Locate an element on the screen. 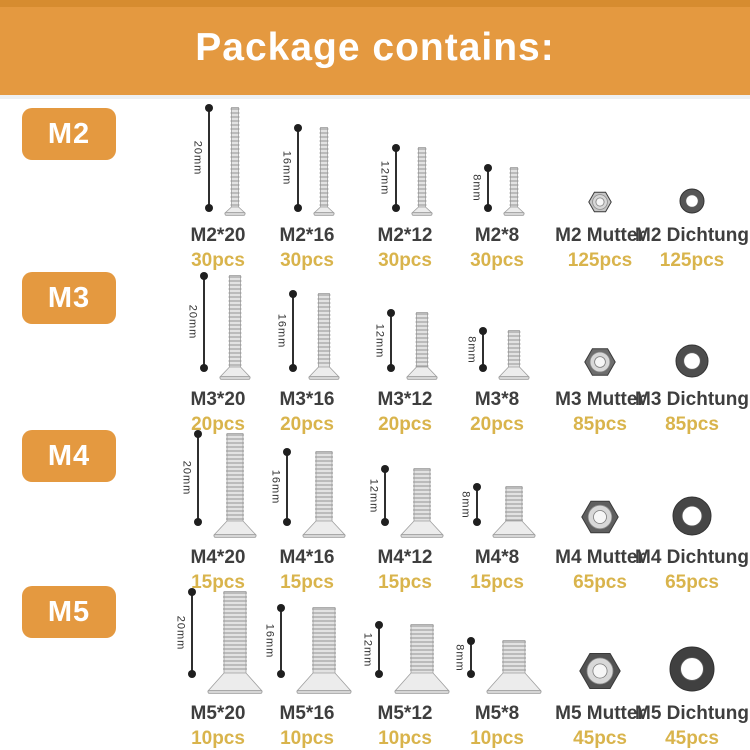  screw-figure: 20mm is located at coordinates (218, 482).